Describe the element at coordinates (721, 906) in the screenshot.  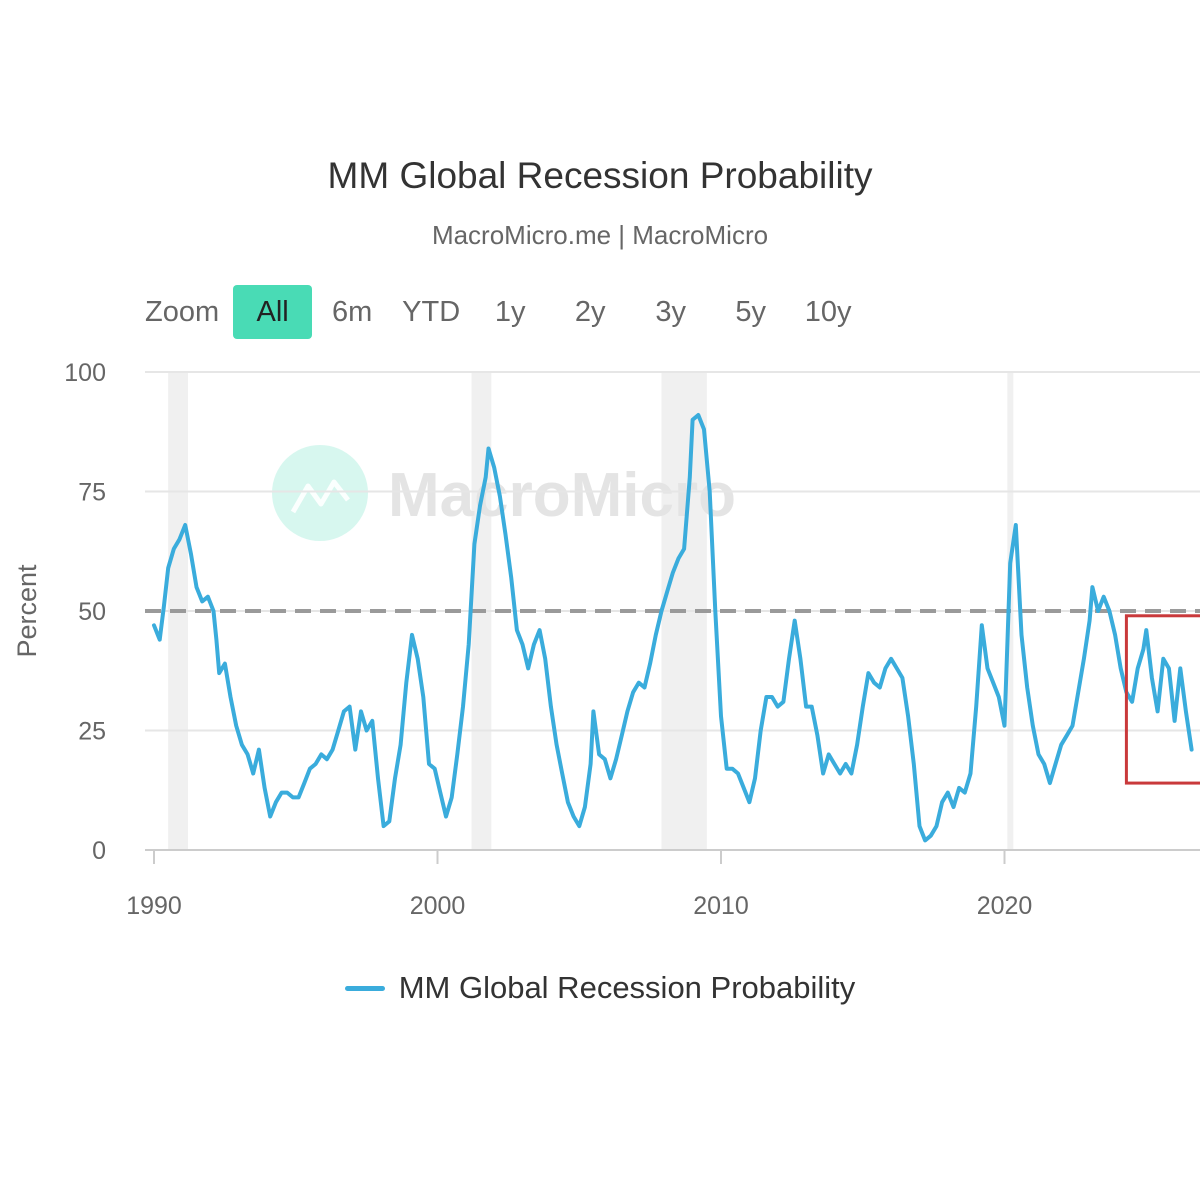
I see `x-tick-label-2010: 2010` at that location.